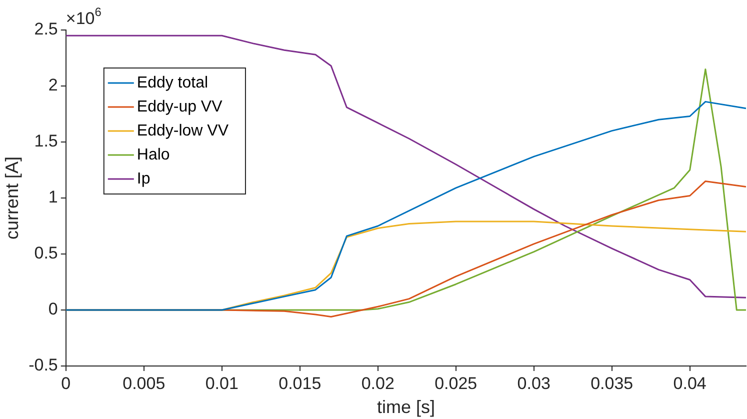 The width and height of the screenshot is (747, 419). What do you see at coordinates (172, 83) in the screenshot?
I see `legend-label: Eddy total` at bounding box center [172, 83].